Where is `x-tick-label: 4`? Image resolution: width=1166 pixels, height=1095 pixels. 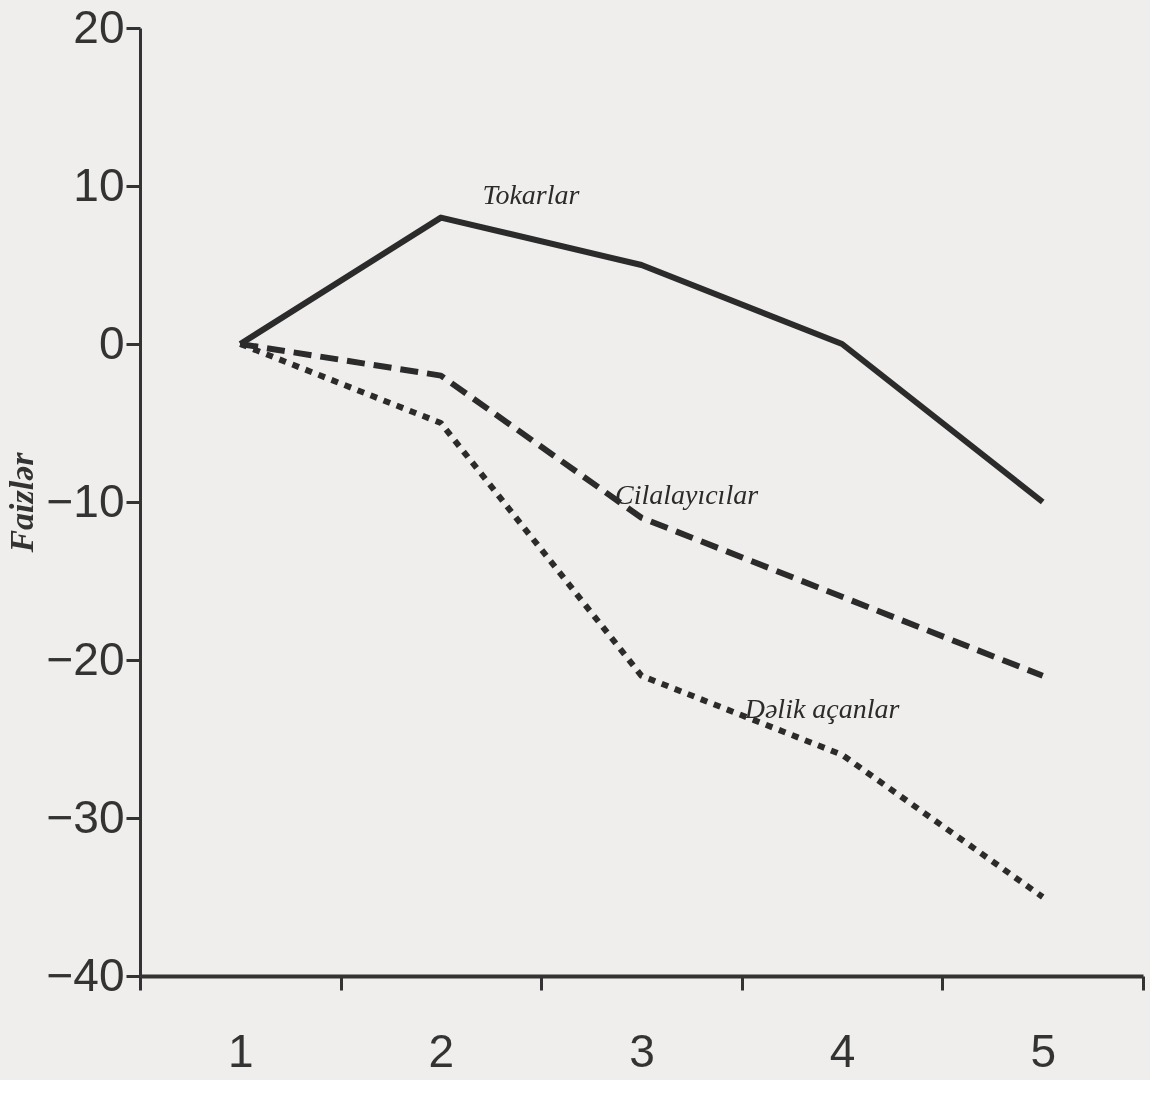 x-tick-label: 4 is located at coordinates (842, 1050).